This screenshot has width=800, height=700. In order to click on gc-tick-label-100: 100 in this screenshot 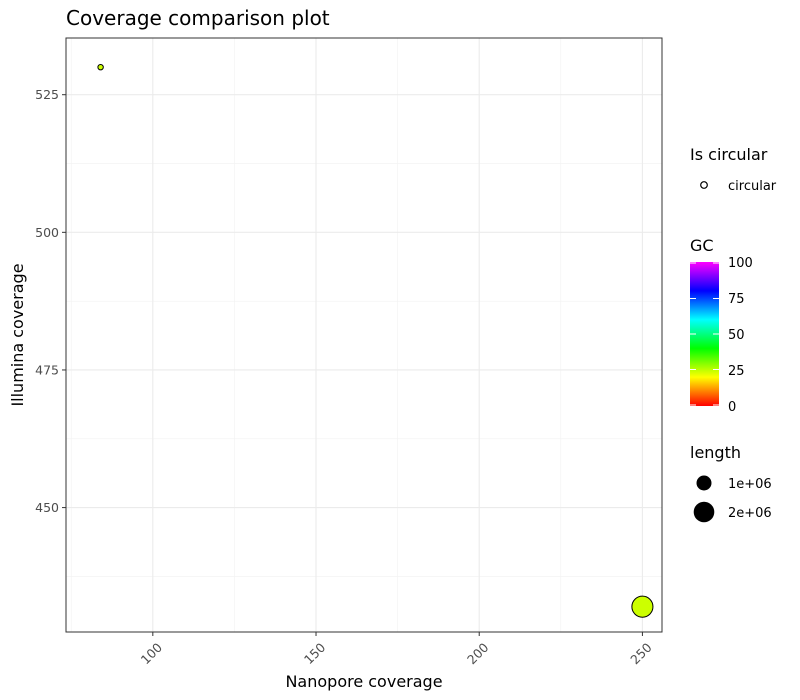, I will do `click(740, 263)`.